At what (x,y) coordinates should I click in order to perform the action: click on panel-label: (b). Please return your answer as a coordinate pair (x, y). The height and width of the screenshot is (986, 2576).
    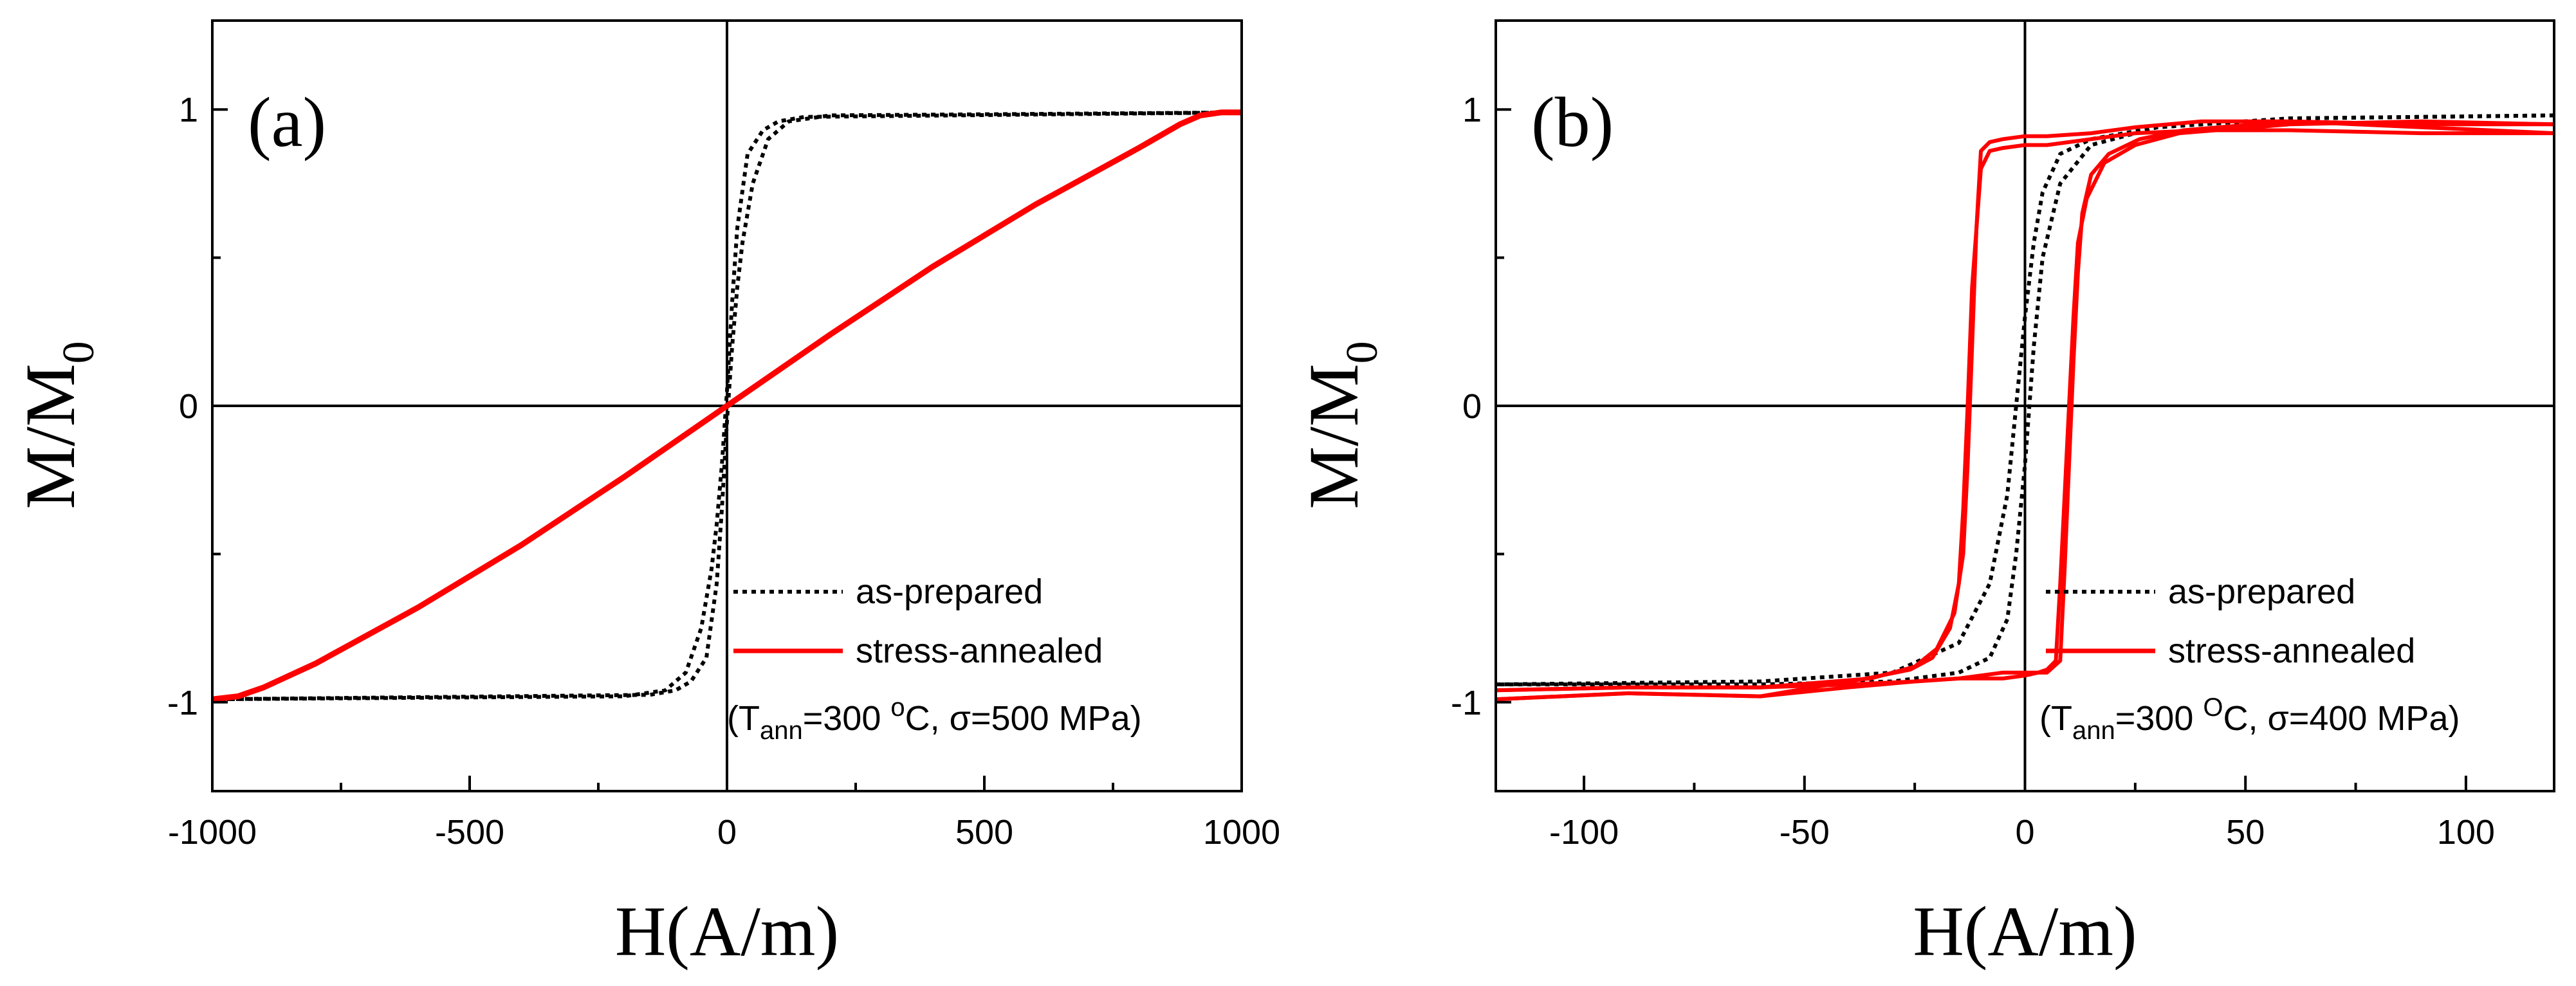
    Looking at the image, I should click on (1572, 122).